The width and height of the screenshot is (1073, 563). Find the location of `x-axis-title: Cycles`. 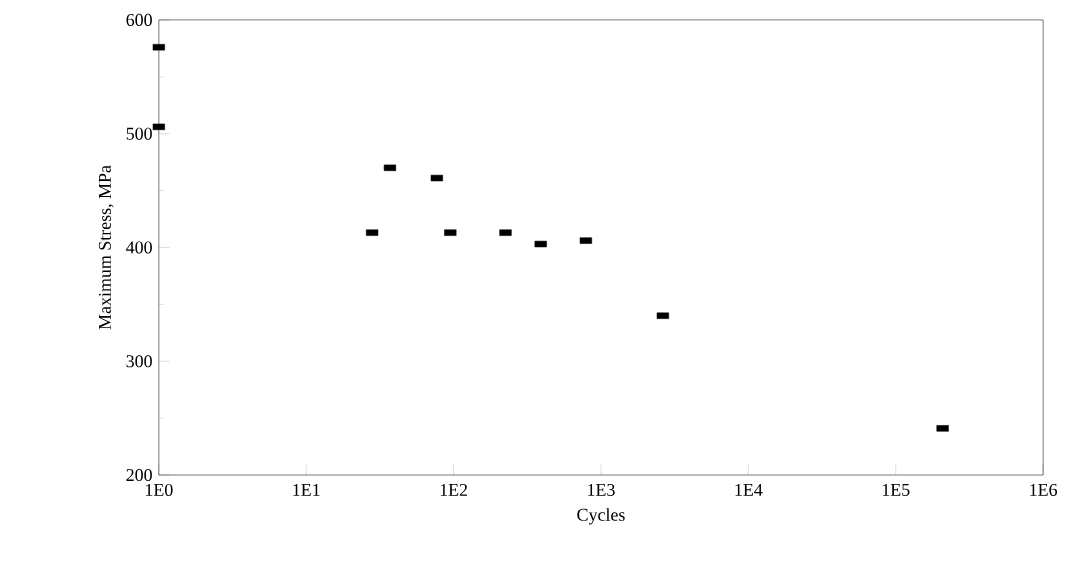

x-axis-title: Cycles is located at coordinates (601, 516).